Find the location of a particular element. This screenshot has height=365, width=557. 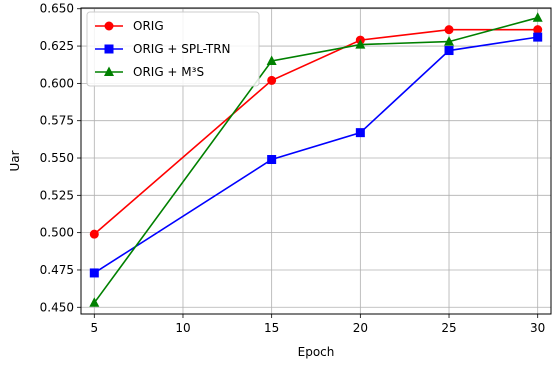

y-tick-label: 0.500 is located at coordinates (57, 233).